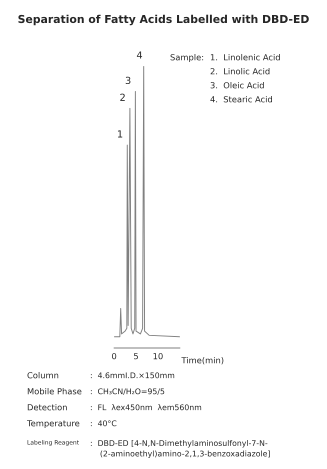 The height and width of the screenshot is (469, 327). I want to click on annotation: 1, so click(120, 134).